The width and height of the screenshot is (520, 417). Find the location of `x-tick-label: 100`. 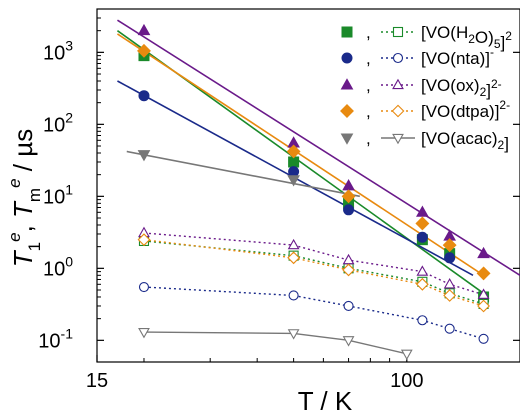

x-tick-label: 100 is located at coordinates (406, 381).